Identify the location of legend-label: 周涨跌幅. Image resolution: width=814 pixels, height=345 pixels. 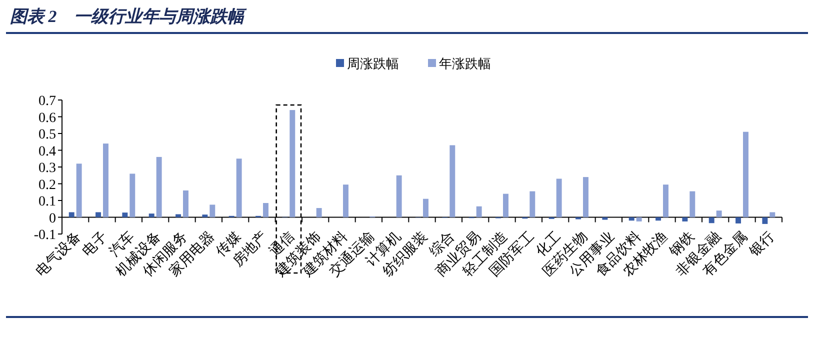
(373, 63).